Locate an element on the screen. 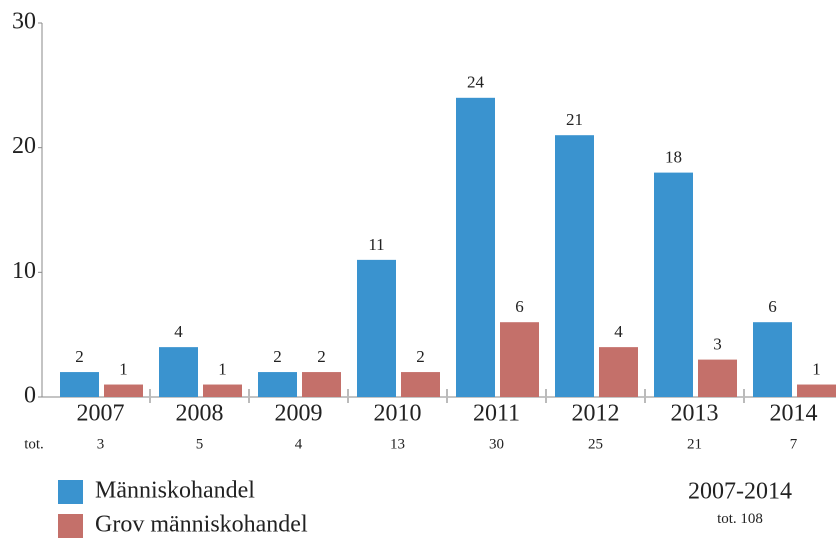 The image size is (836, 539). x-tick-label: 2009 is located at coordinates (299, 414).